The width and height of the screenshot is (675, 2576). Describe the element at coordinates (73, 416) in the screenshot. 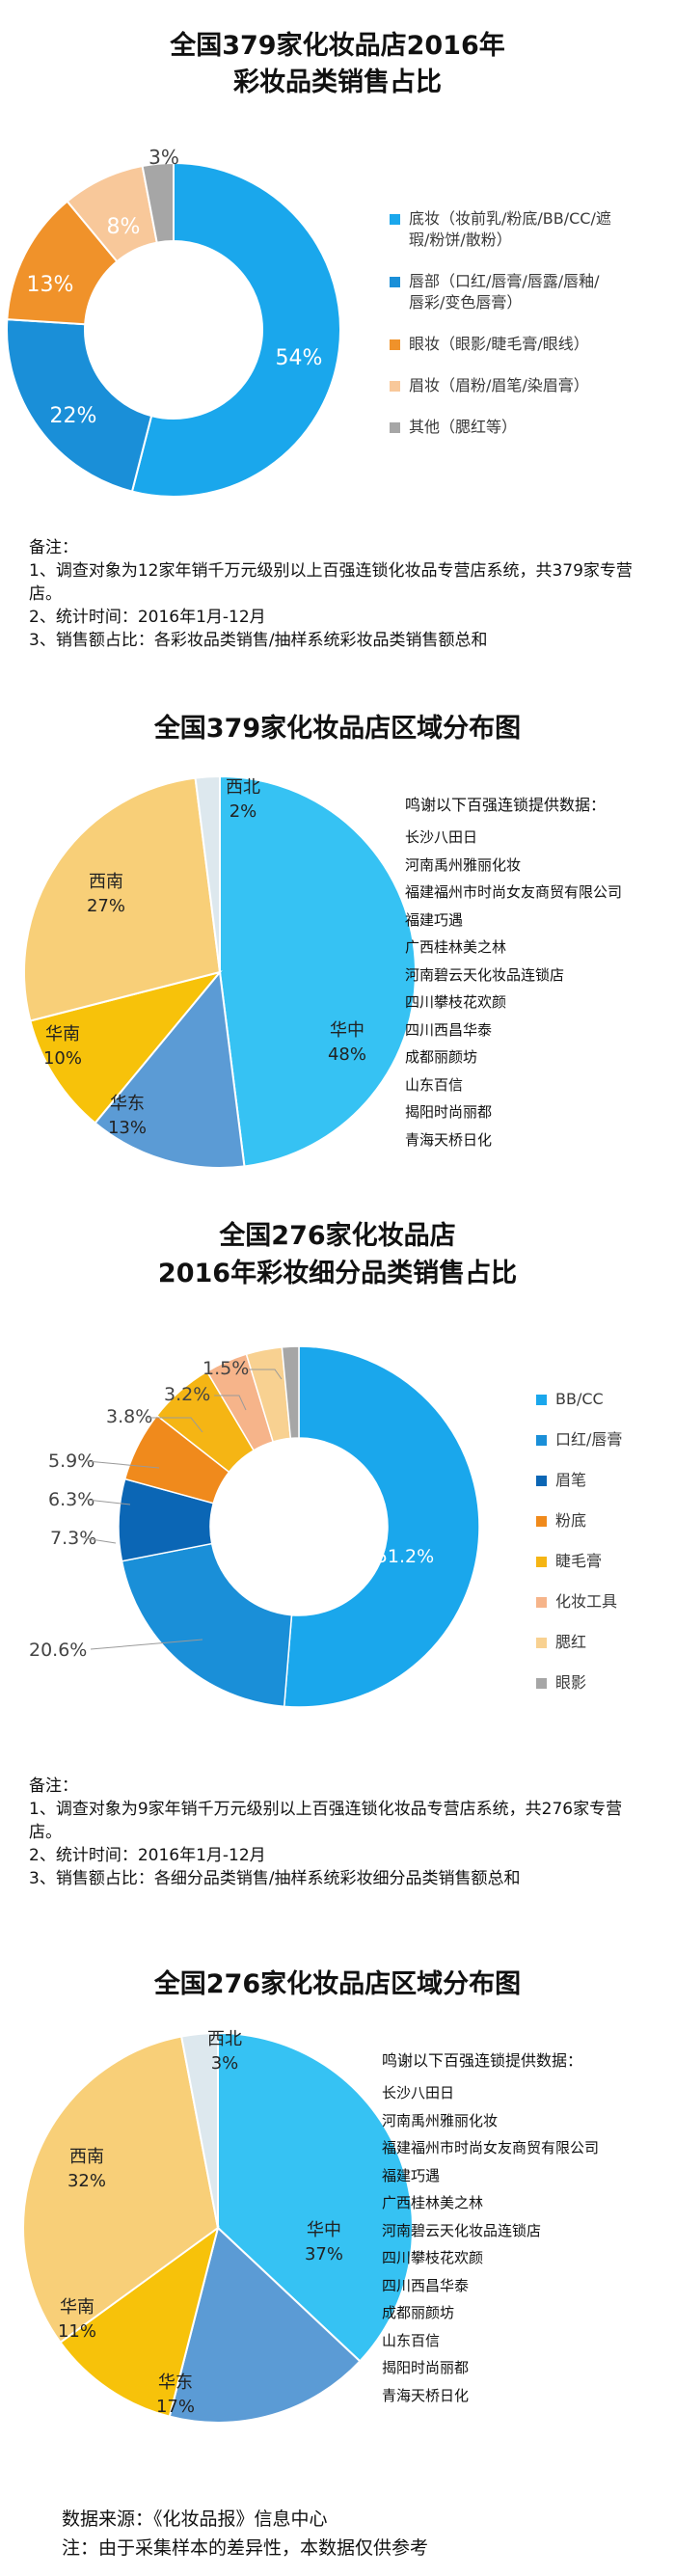

I see `slice-value-label: 22%` at that location.